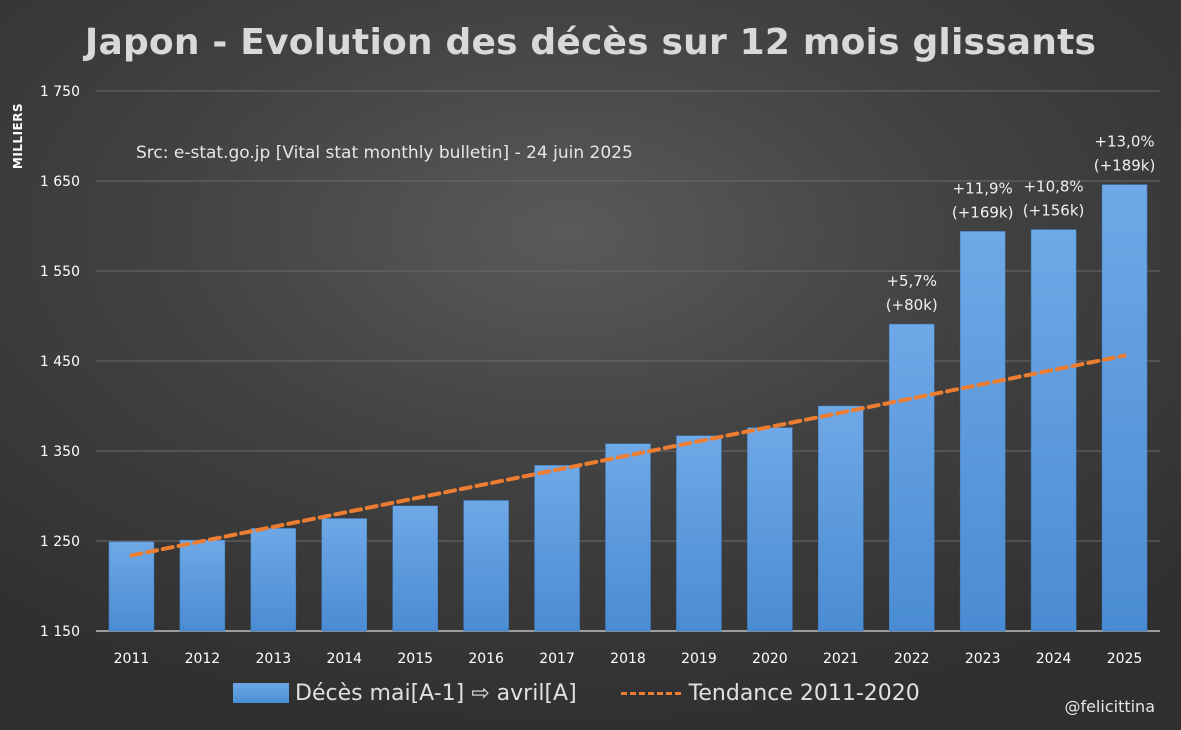 The height and width of the screenshot is (730, 1181). What do you see at coordinates (1053, 187) in the screenshot?
I see `data-label-percent: +10,8%` at bounding box center [1053, 187].